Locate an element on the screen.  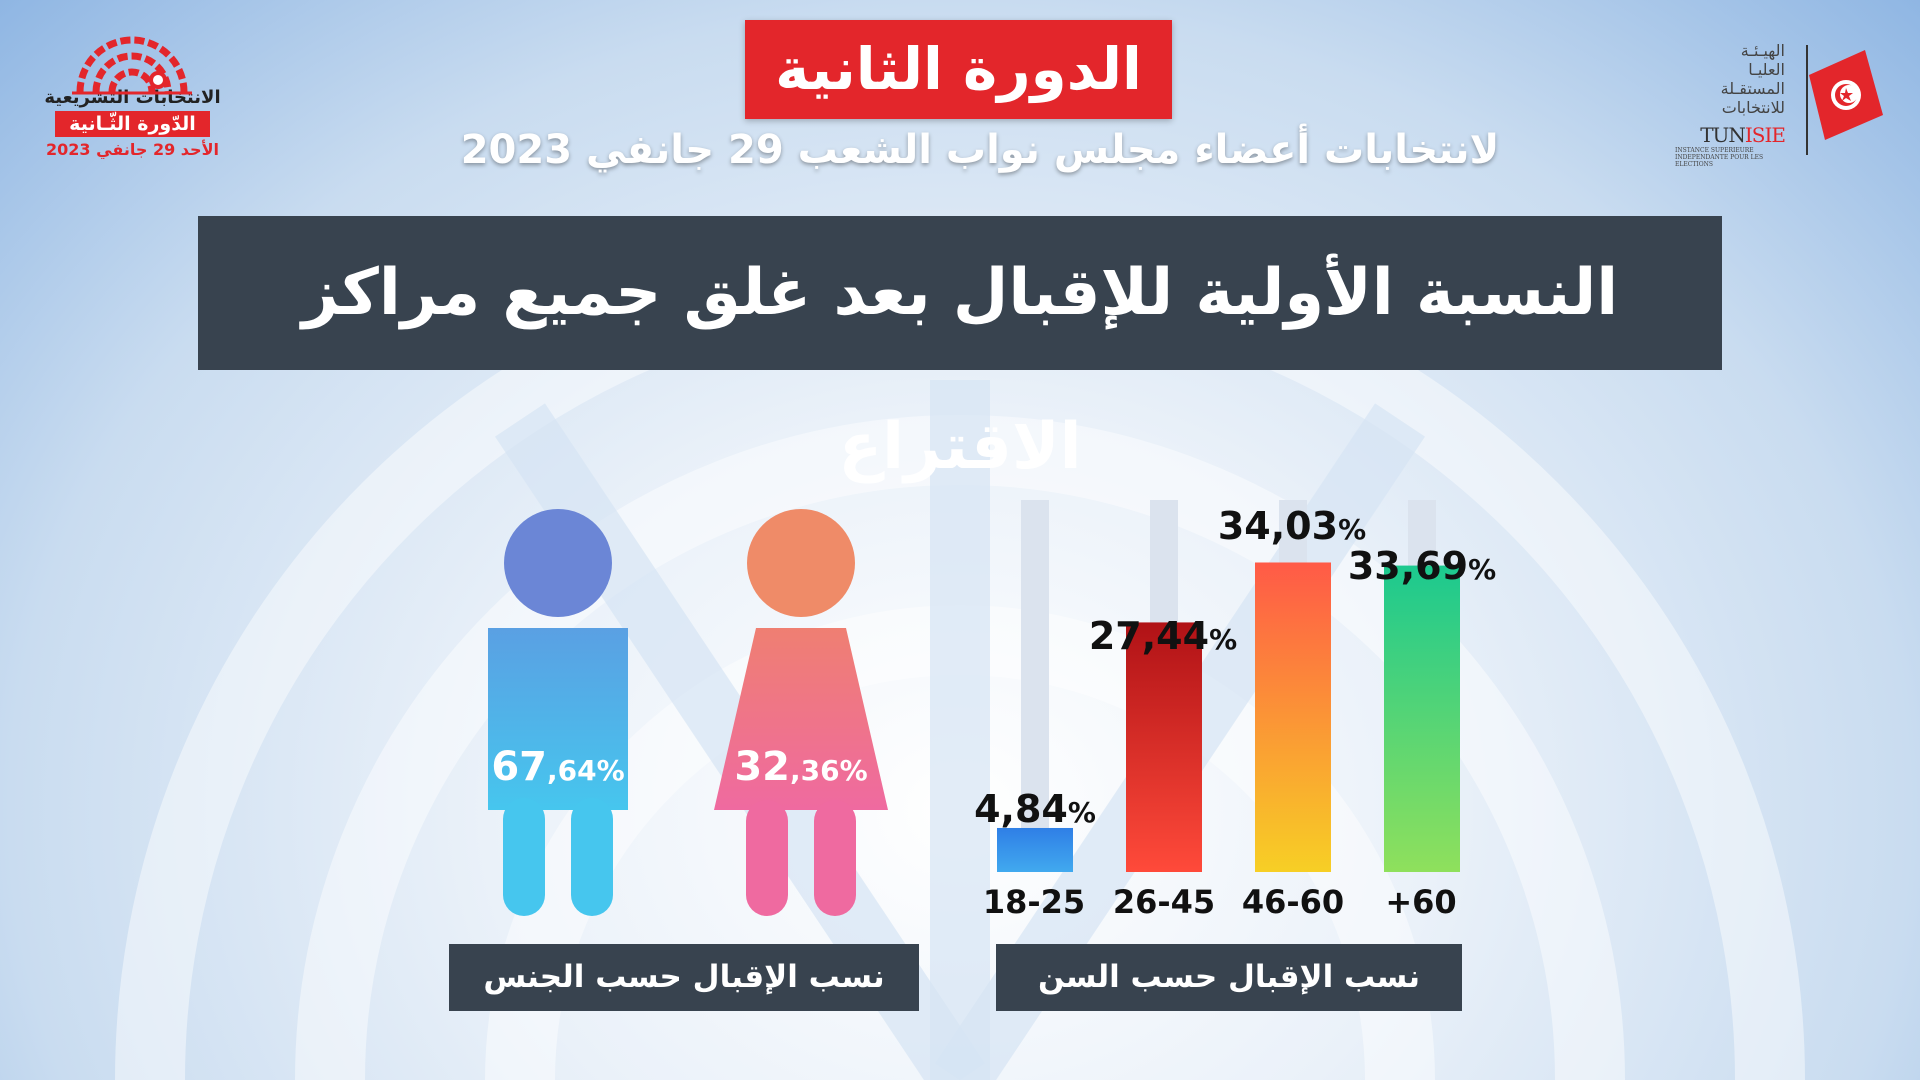
category-label-60-plus: +60 is located at coordinates (1421, 902).